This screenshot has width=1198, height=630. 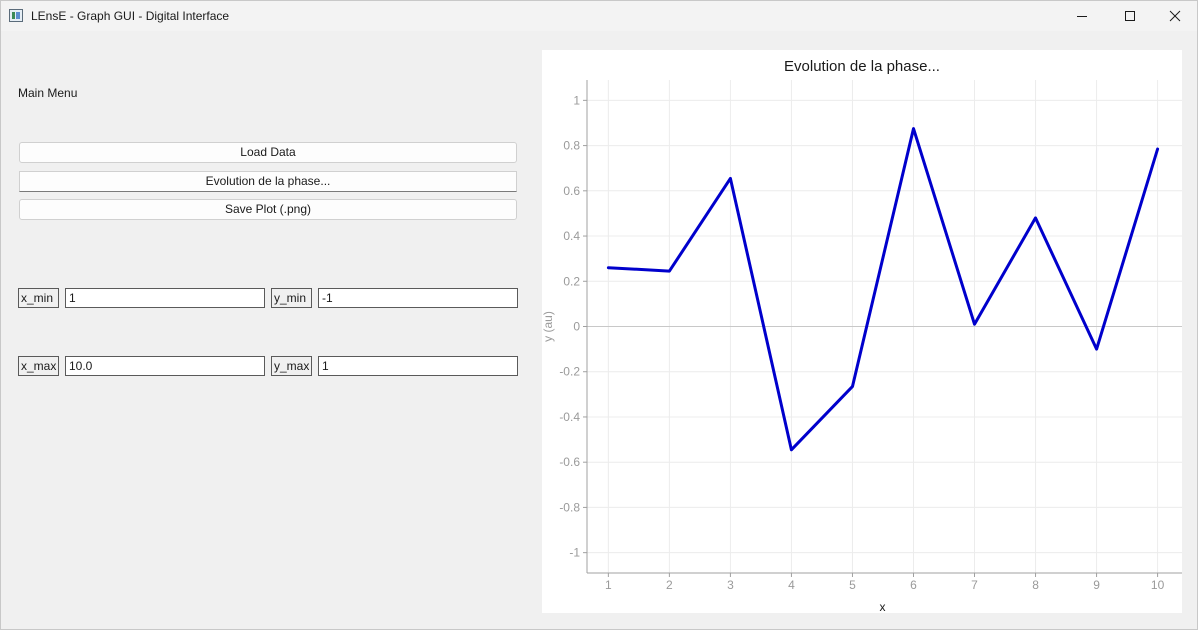 What do you see at coordinates (576, 100) in the screenshot?
I see `y-tick-label: 1` at bounding box center [576, 100].